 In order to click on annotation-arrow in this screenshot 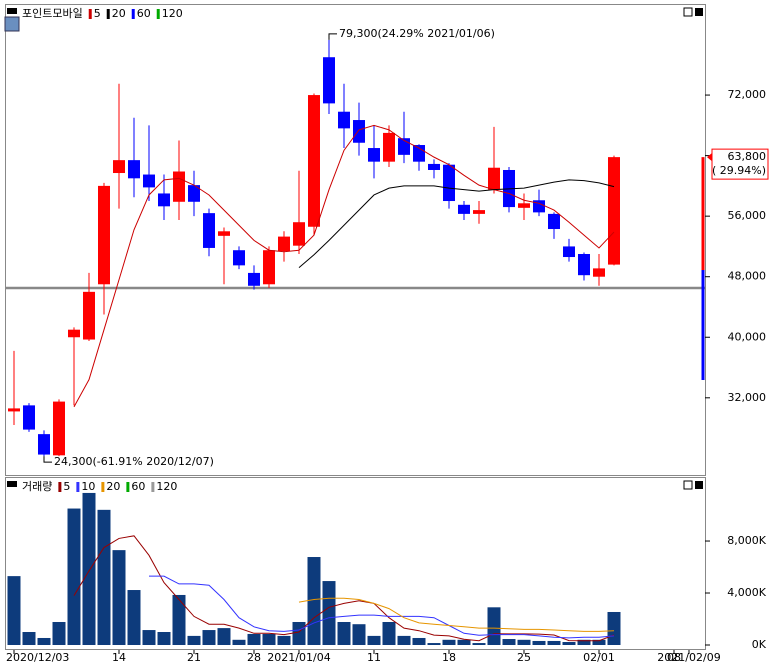, I will do `click(332, 36)`.